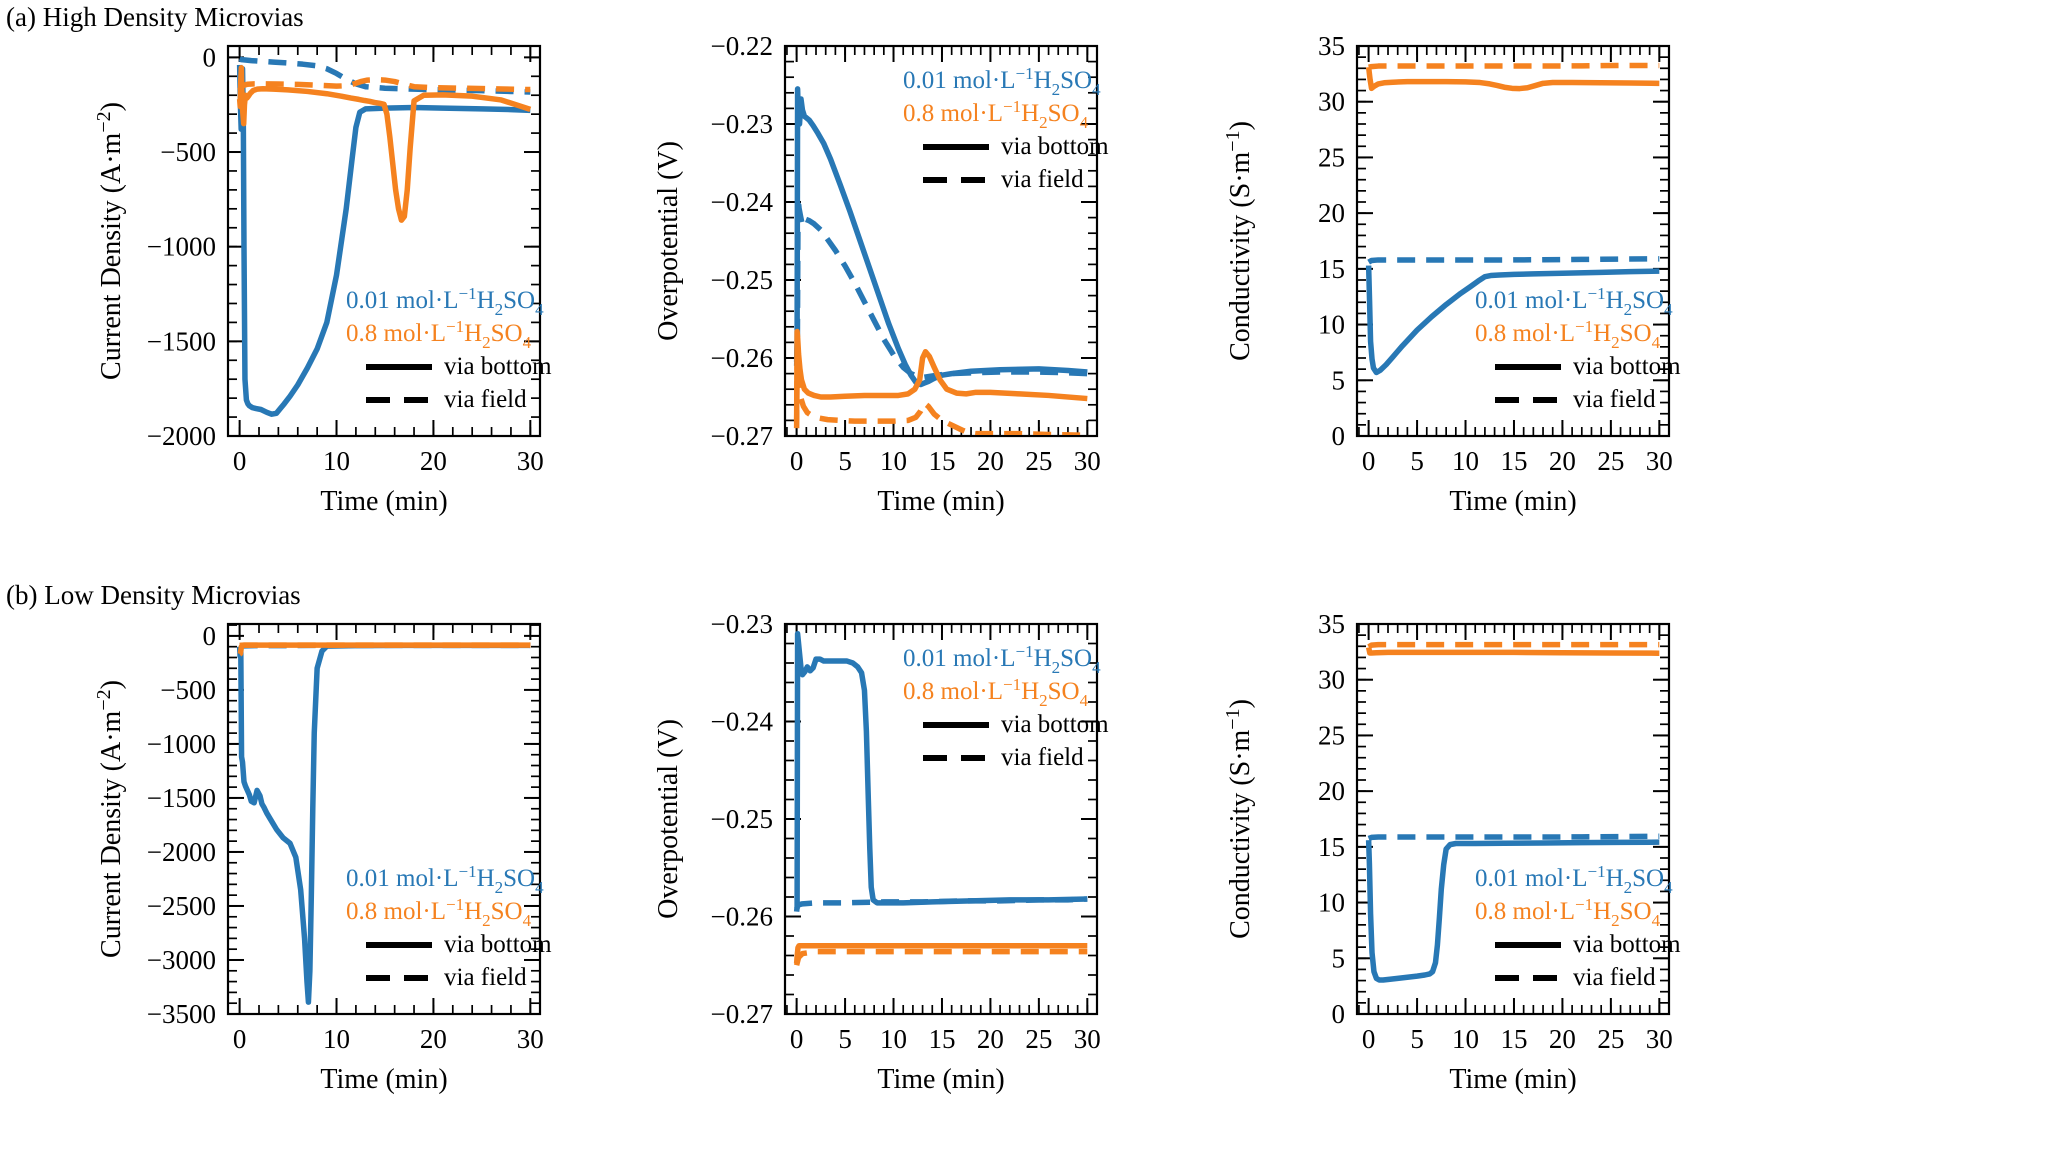 Image resolution: width=2070 pixels, height=1157 pixels. I want to click on y-tick-label: 25, so click(1331, 157).